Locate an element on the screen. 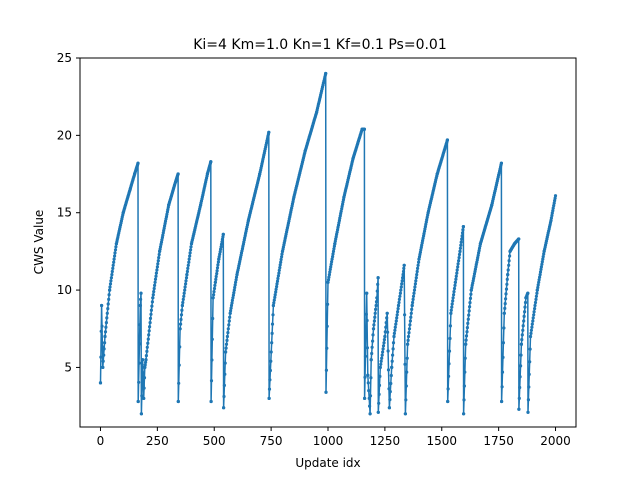 The width and height of the screenshot is (640, 480). x-tick-label: 1500 is located at coordinates (441, 441).